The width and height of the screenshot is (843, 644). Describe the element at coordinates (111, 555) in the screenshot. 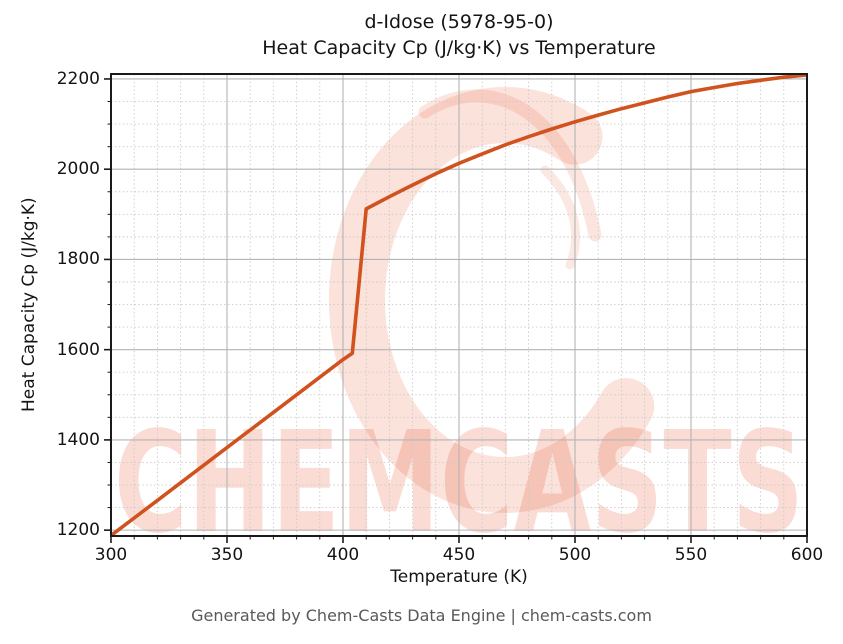

I see `x-tick-label: 300` at that location.